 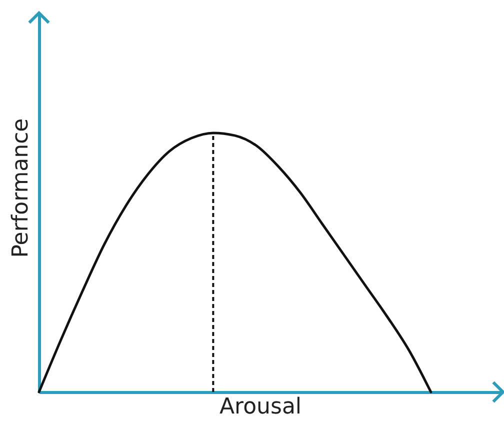 I want to click on y-axis-title: Performance, so click(x=21, y=188).